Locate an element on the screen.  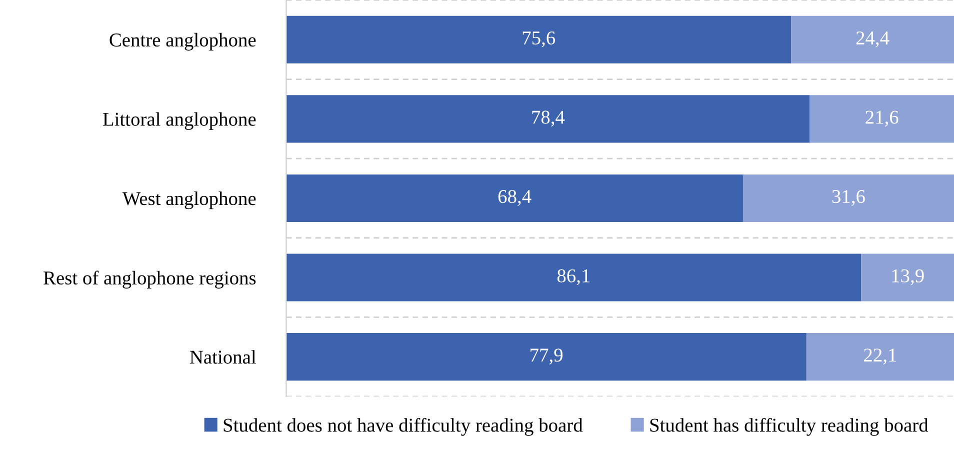
y-tick-label: Centre anglophone is located at coordinates (183, 41).